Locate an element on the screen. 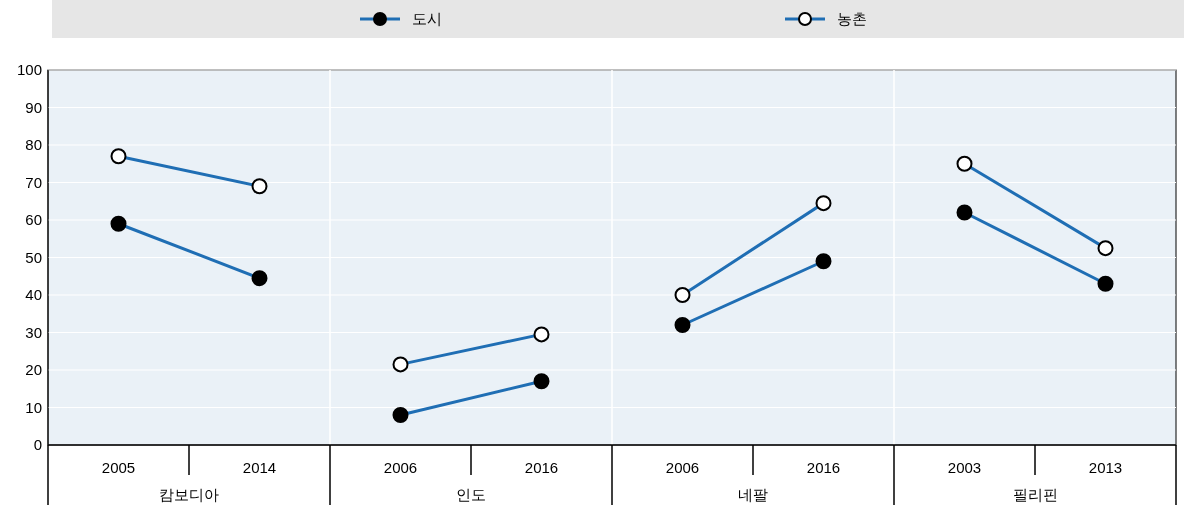  x-tick-label: 2013 is located at coordinates (1105, 467).